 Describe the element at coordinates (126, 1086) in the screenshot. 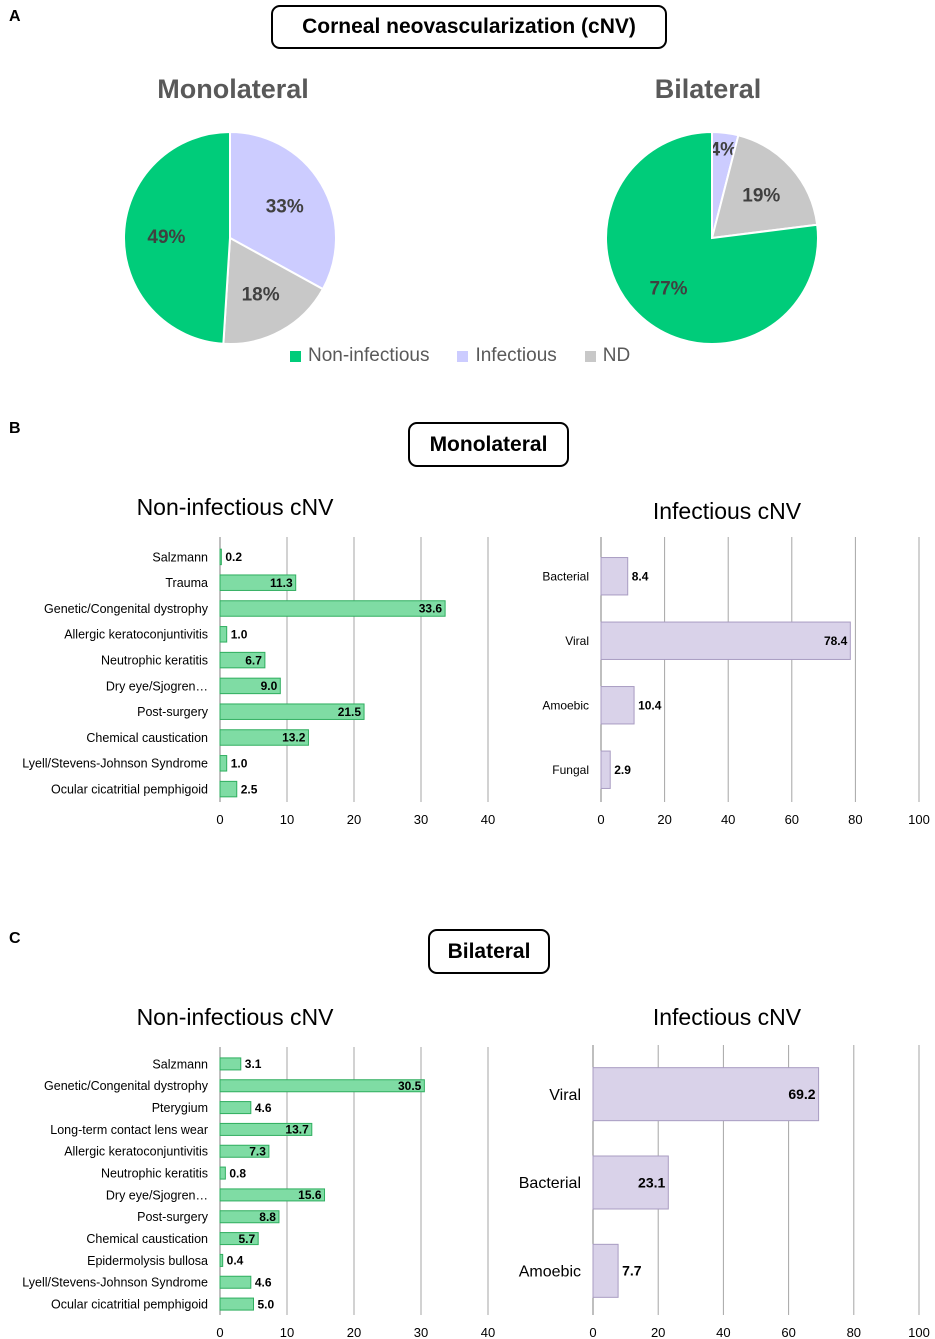

I see `category-label: Genetic/Congenital dystrophy` at that location.